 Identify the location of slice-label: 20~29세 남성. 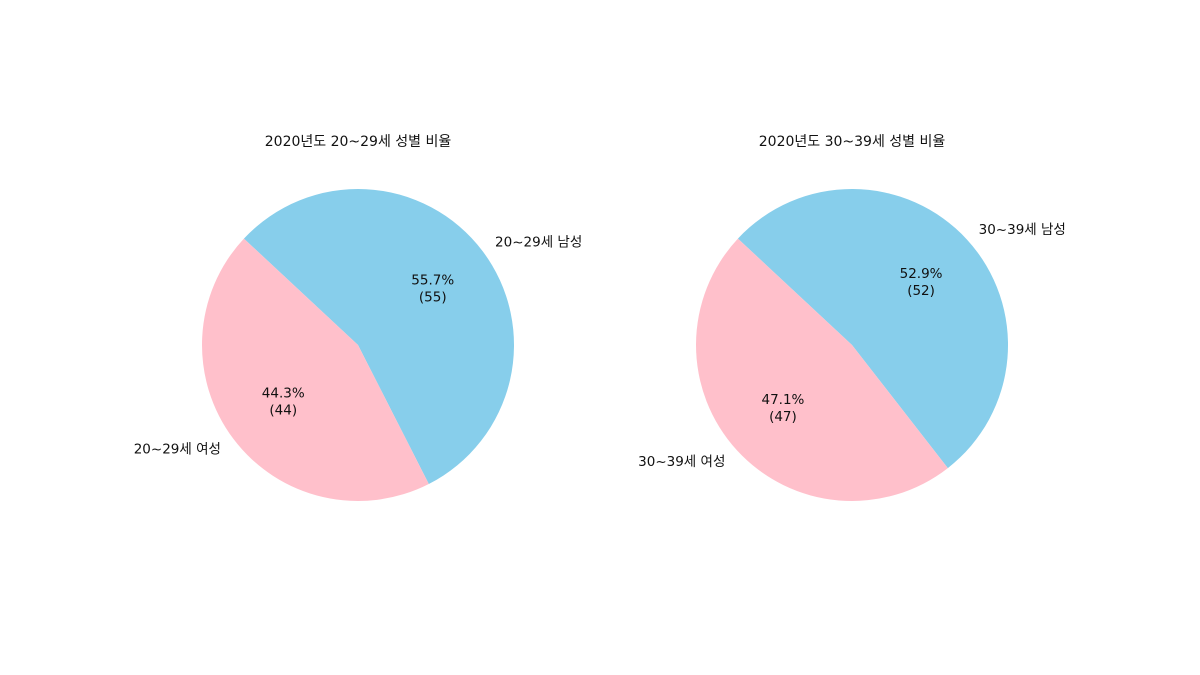
(538, 243).